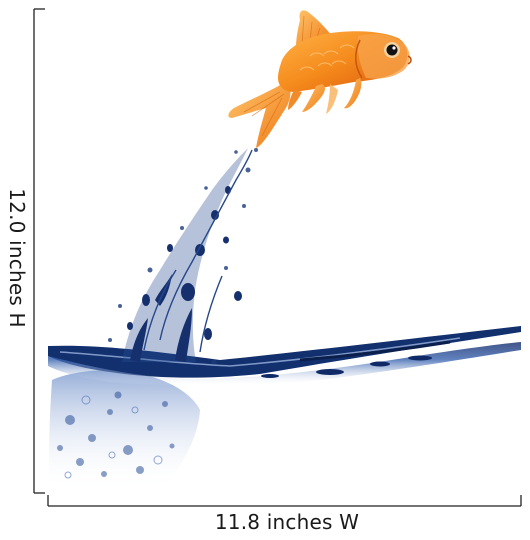 The height and width of the screenshot is (540, 530). I want to click on height-dimension-label: 12.0 inches H, so click(17, 258).